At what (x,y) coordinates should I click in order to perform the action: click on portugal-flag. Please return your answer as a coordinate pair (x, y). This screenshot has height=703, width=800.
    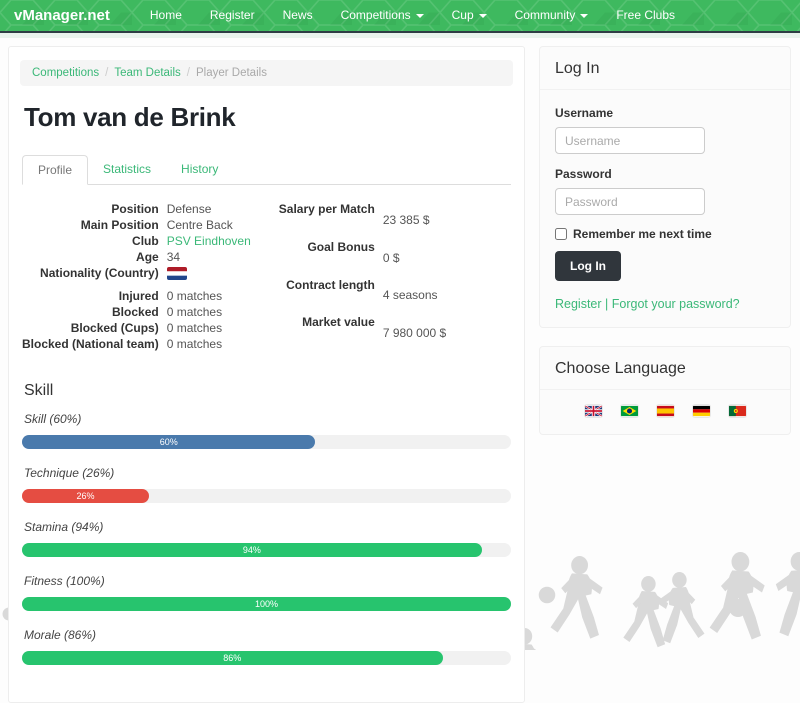
    Looking at the image, I should click on (737, 411).